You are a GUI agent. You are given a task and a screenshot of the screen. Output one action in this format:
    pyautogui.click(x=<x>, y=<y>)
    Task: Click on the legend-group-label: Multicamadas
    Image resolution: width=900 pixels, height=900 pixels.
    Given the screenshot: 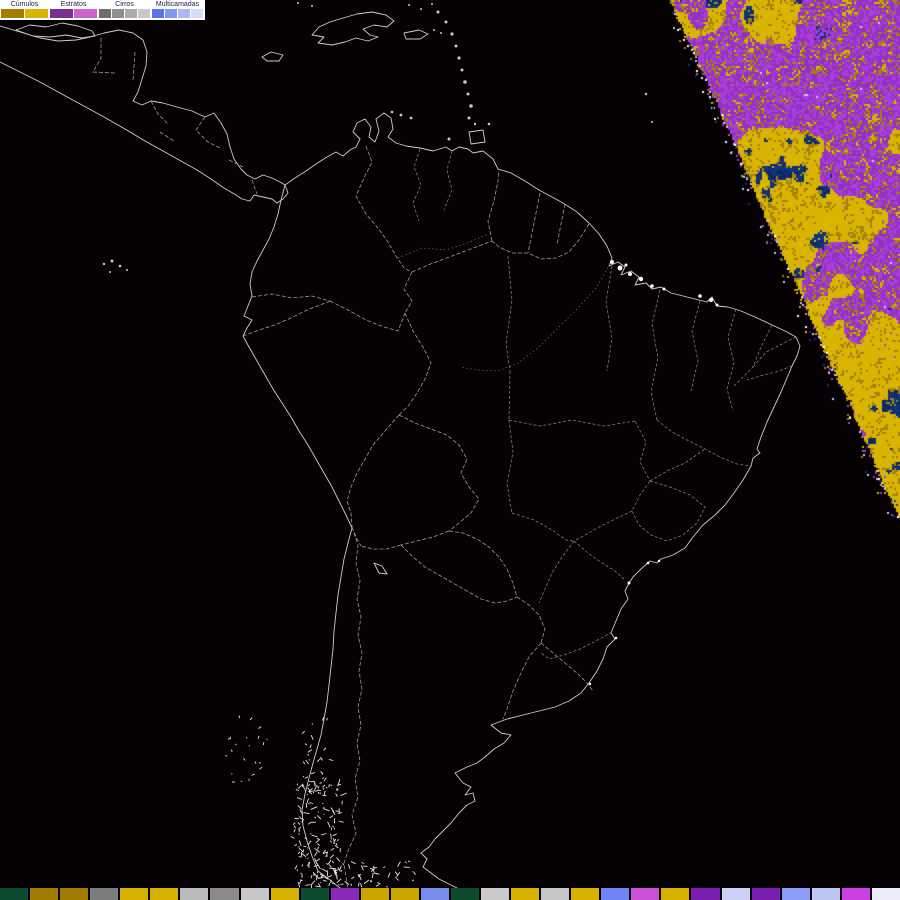 What is the action you would take?
    pyautogui.click(x=177, y=4)
    